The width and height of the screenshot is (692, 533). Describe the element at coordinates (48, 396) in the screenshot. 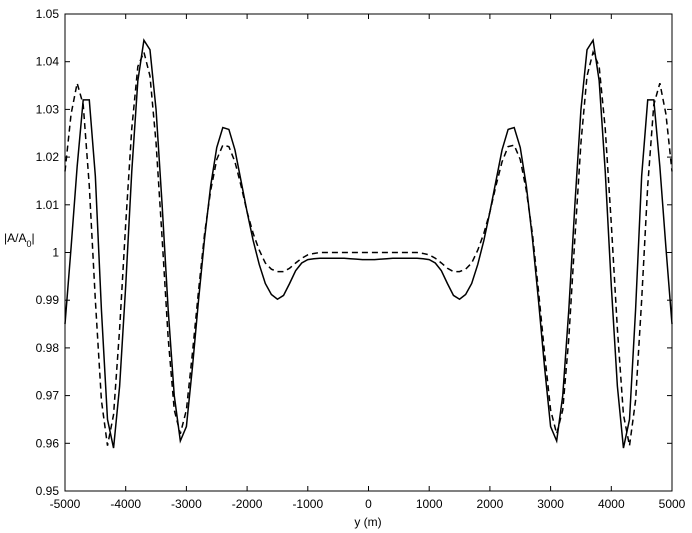

I see `y-tick-label: 0.97` at that location.